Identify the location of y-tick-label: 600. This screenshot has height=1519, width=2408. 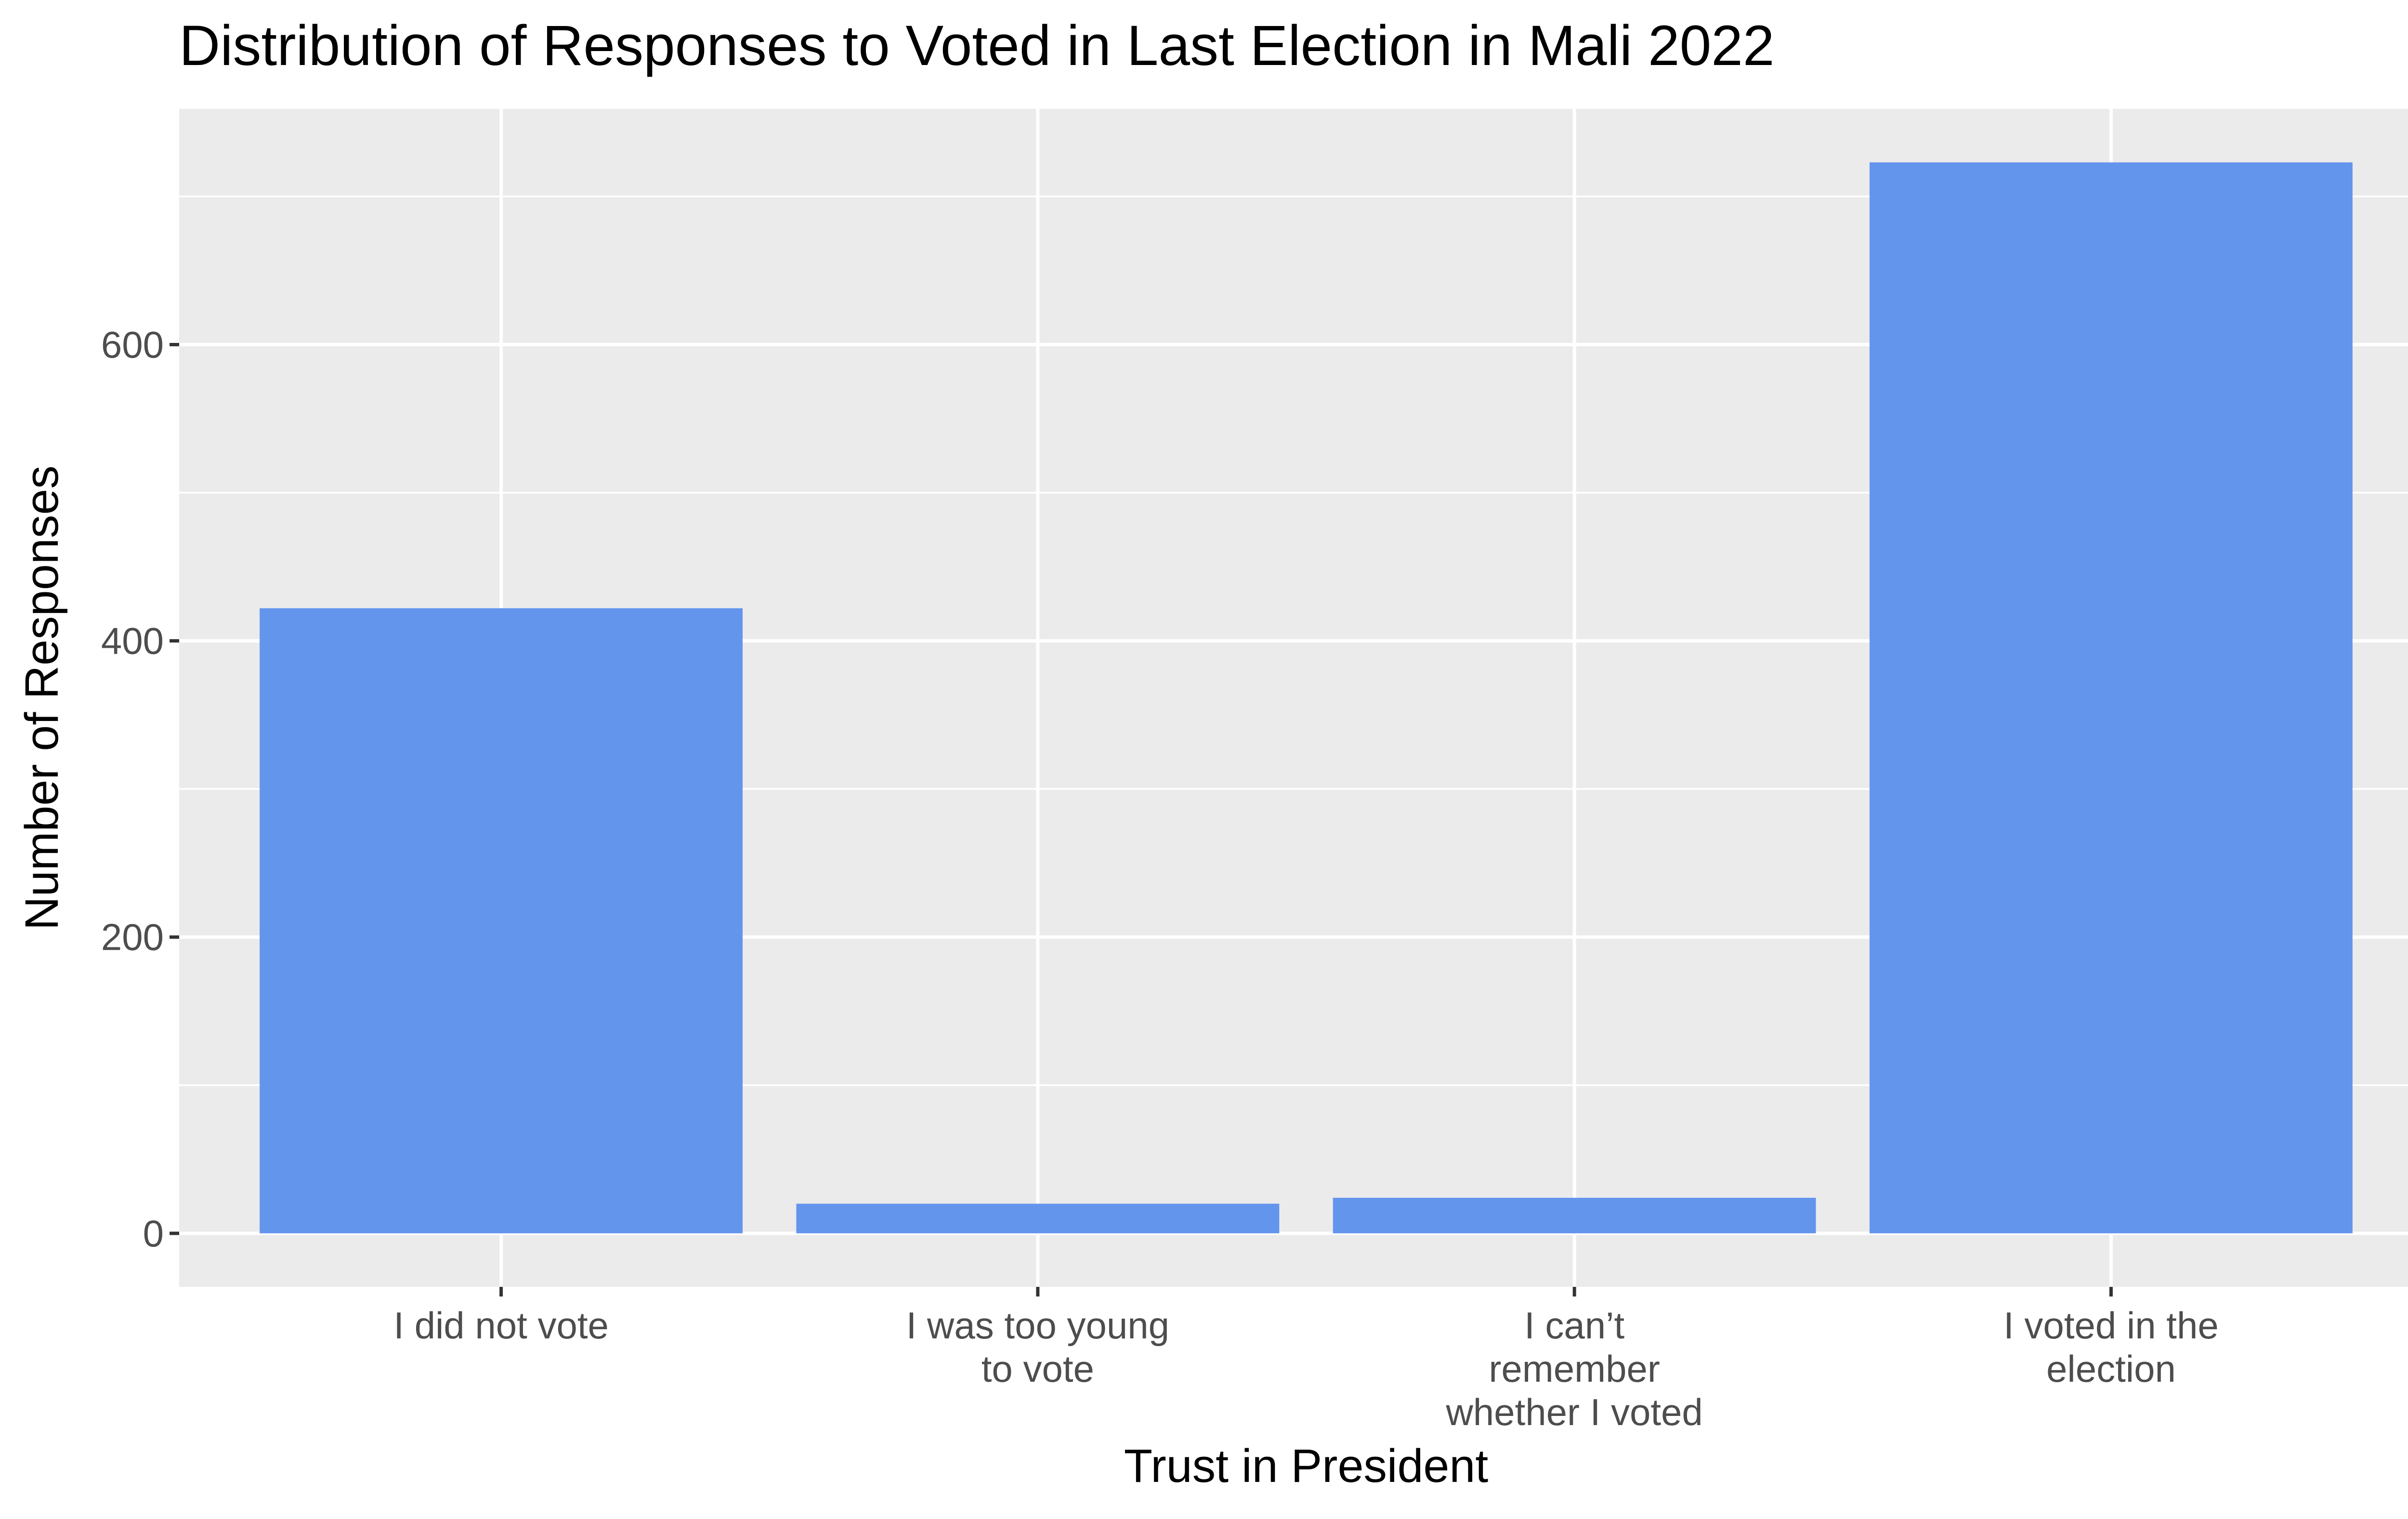
(132, 344).